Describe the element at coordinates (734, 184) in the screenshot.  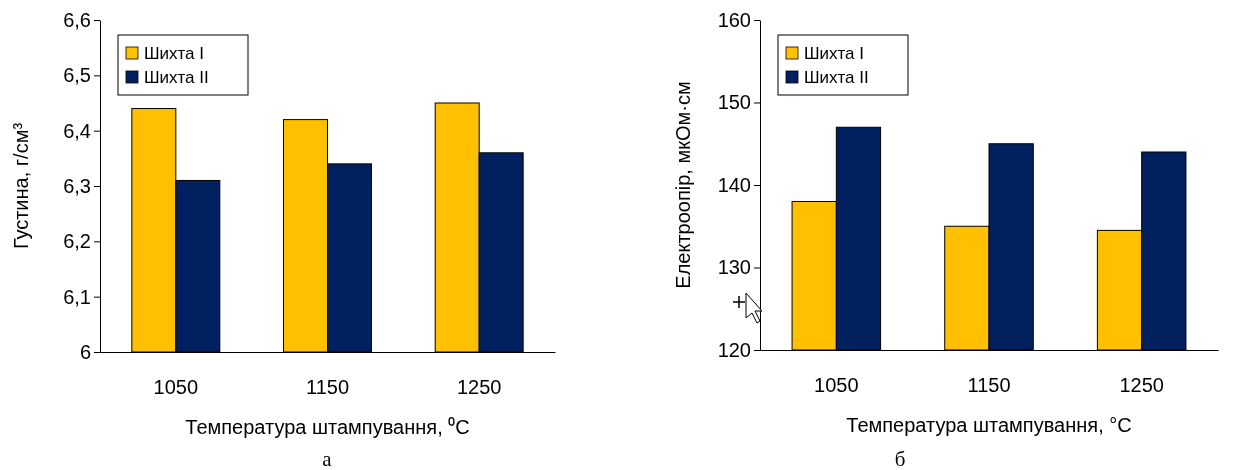
I see `y-tick-label: 140` at that location.